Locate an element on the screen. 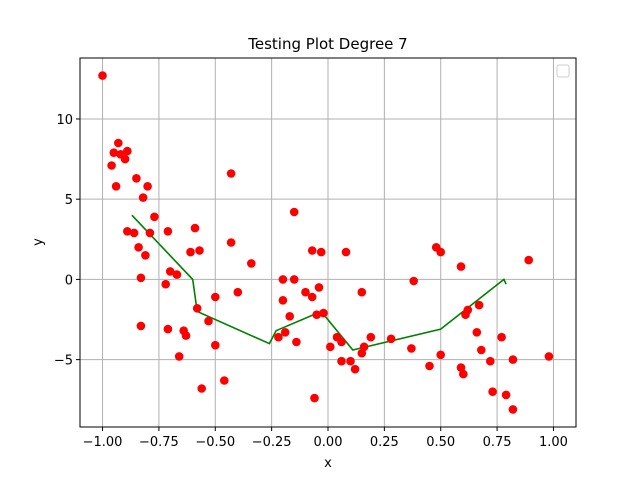 This screenshot has height=480, width=640. chart-title: Testing Plot Degree 7 is located at coordinates (327, 44).